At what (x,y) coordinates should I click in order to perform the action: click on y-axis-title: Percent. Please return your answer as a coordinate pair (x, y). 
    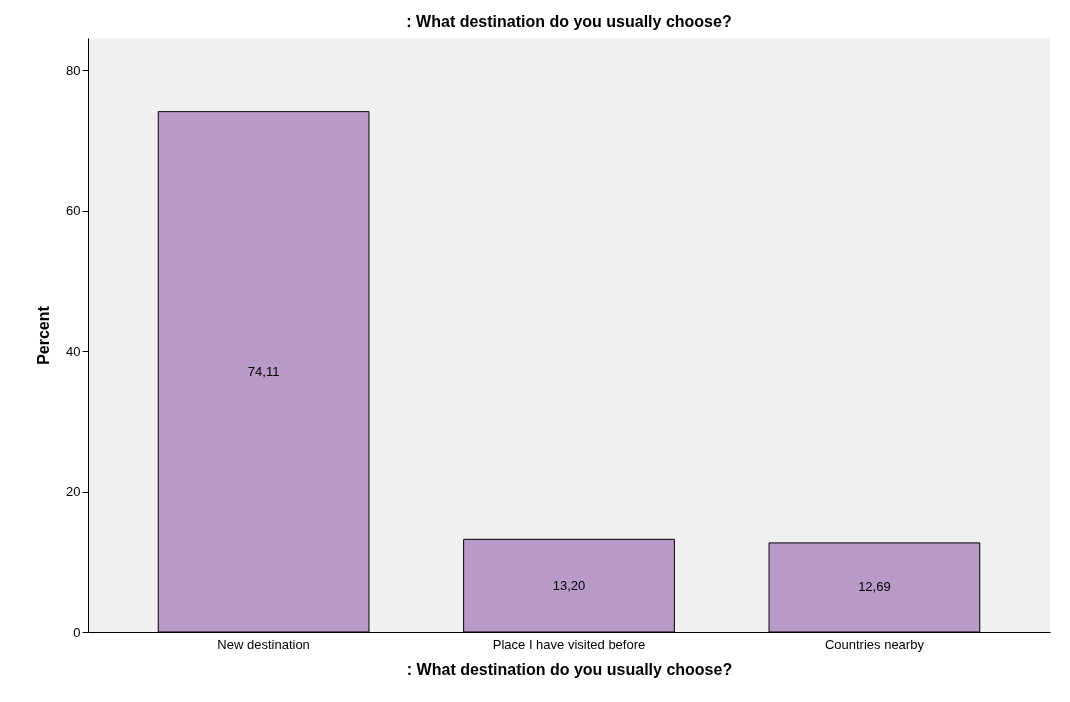
    Looking at the image, I should click on (44, 335).